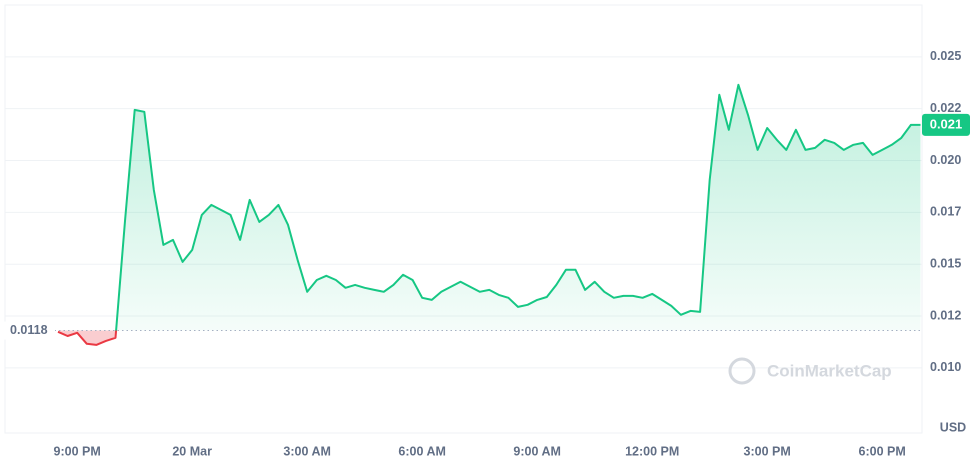  What do you see at coordinates (945, 56) in the screenshot?
I see `y-tick-label: 0.025` at bounding box center [945, 56].